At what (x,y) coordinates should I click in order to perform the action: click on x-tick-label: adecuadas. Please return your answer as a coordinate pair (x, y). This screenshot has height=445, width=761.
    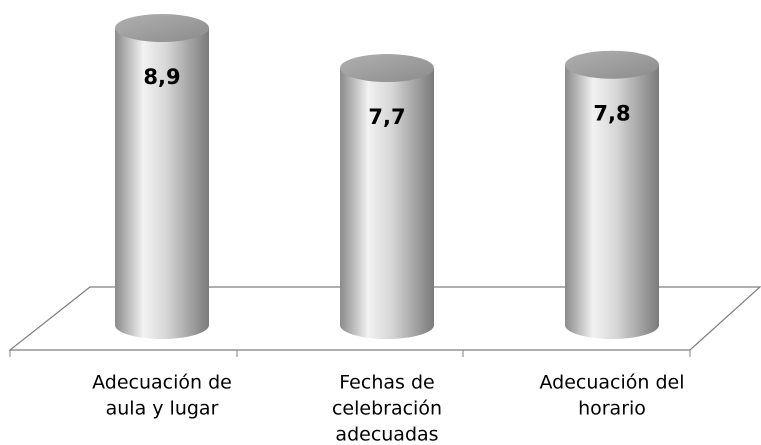
    Looking at the image, I should click on (386, 434).